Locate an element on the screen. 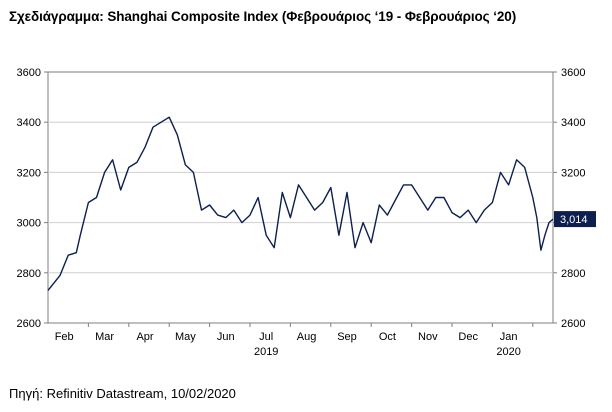 The height and width of the screenshot is (412, 612). x-tick-label: Apr is located at coordinates (144, 337).